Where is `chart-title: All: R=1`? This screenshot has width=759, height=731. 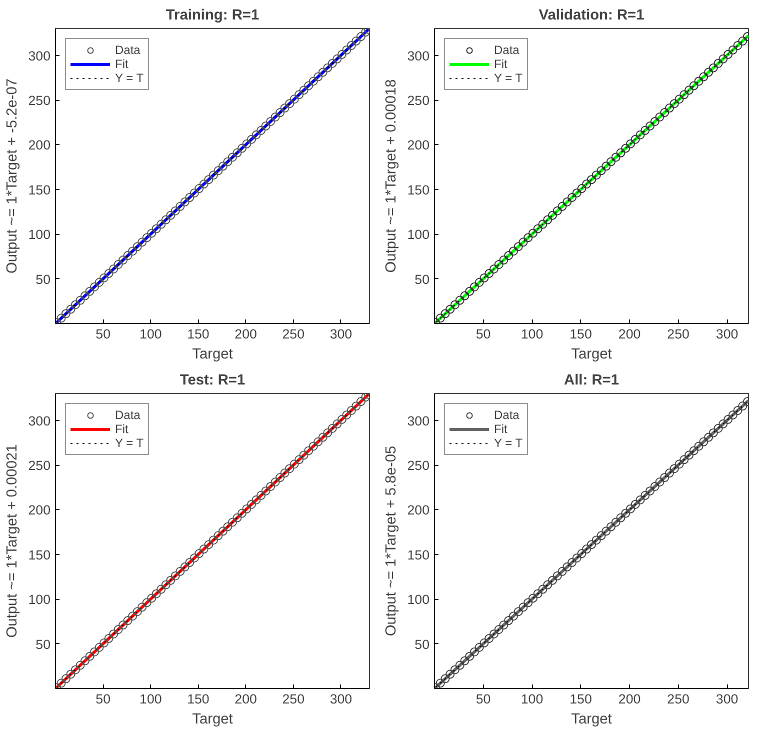 chart-title: All: R=1 is located at coordinates (591, 380).